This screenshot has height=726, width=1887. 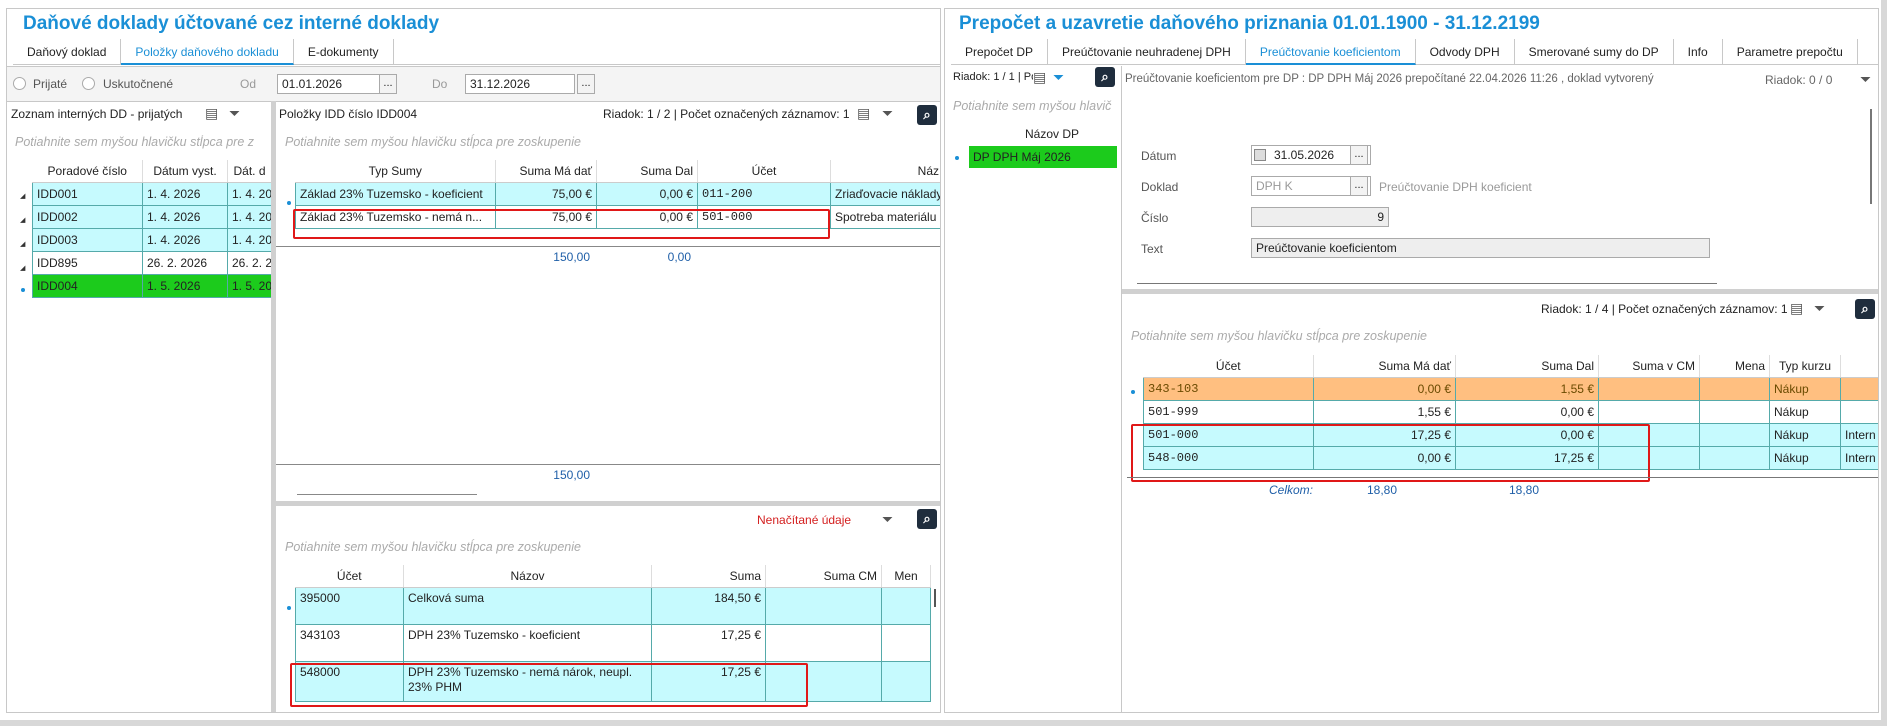 I want to click on cell: 17,25 €, so click(x=708, y=681).